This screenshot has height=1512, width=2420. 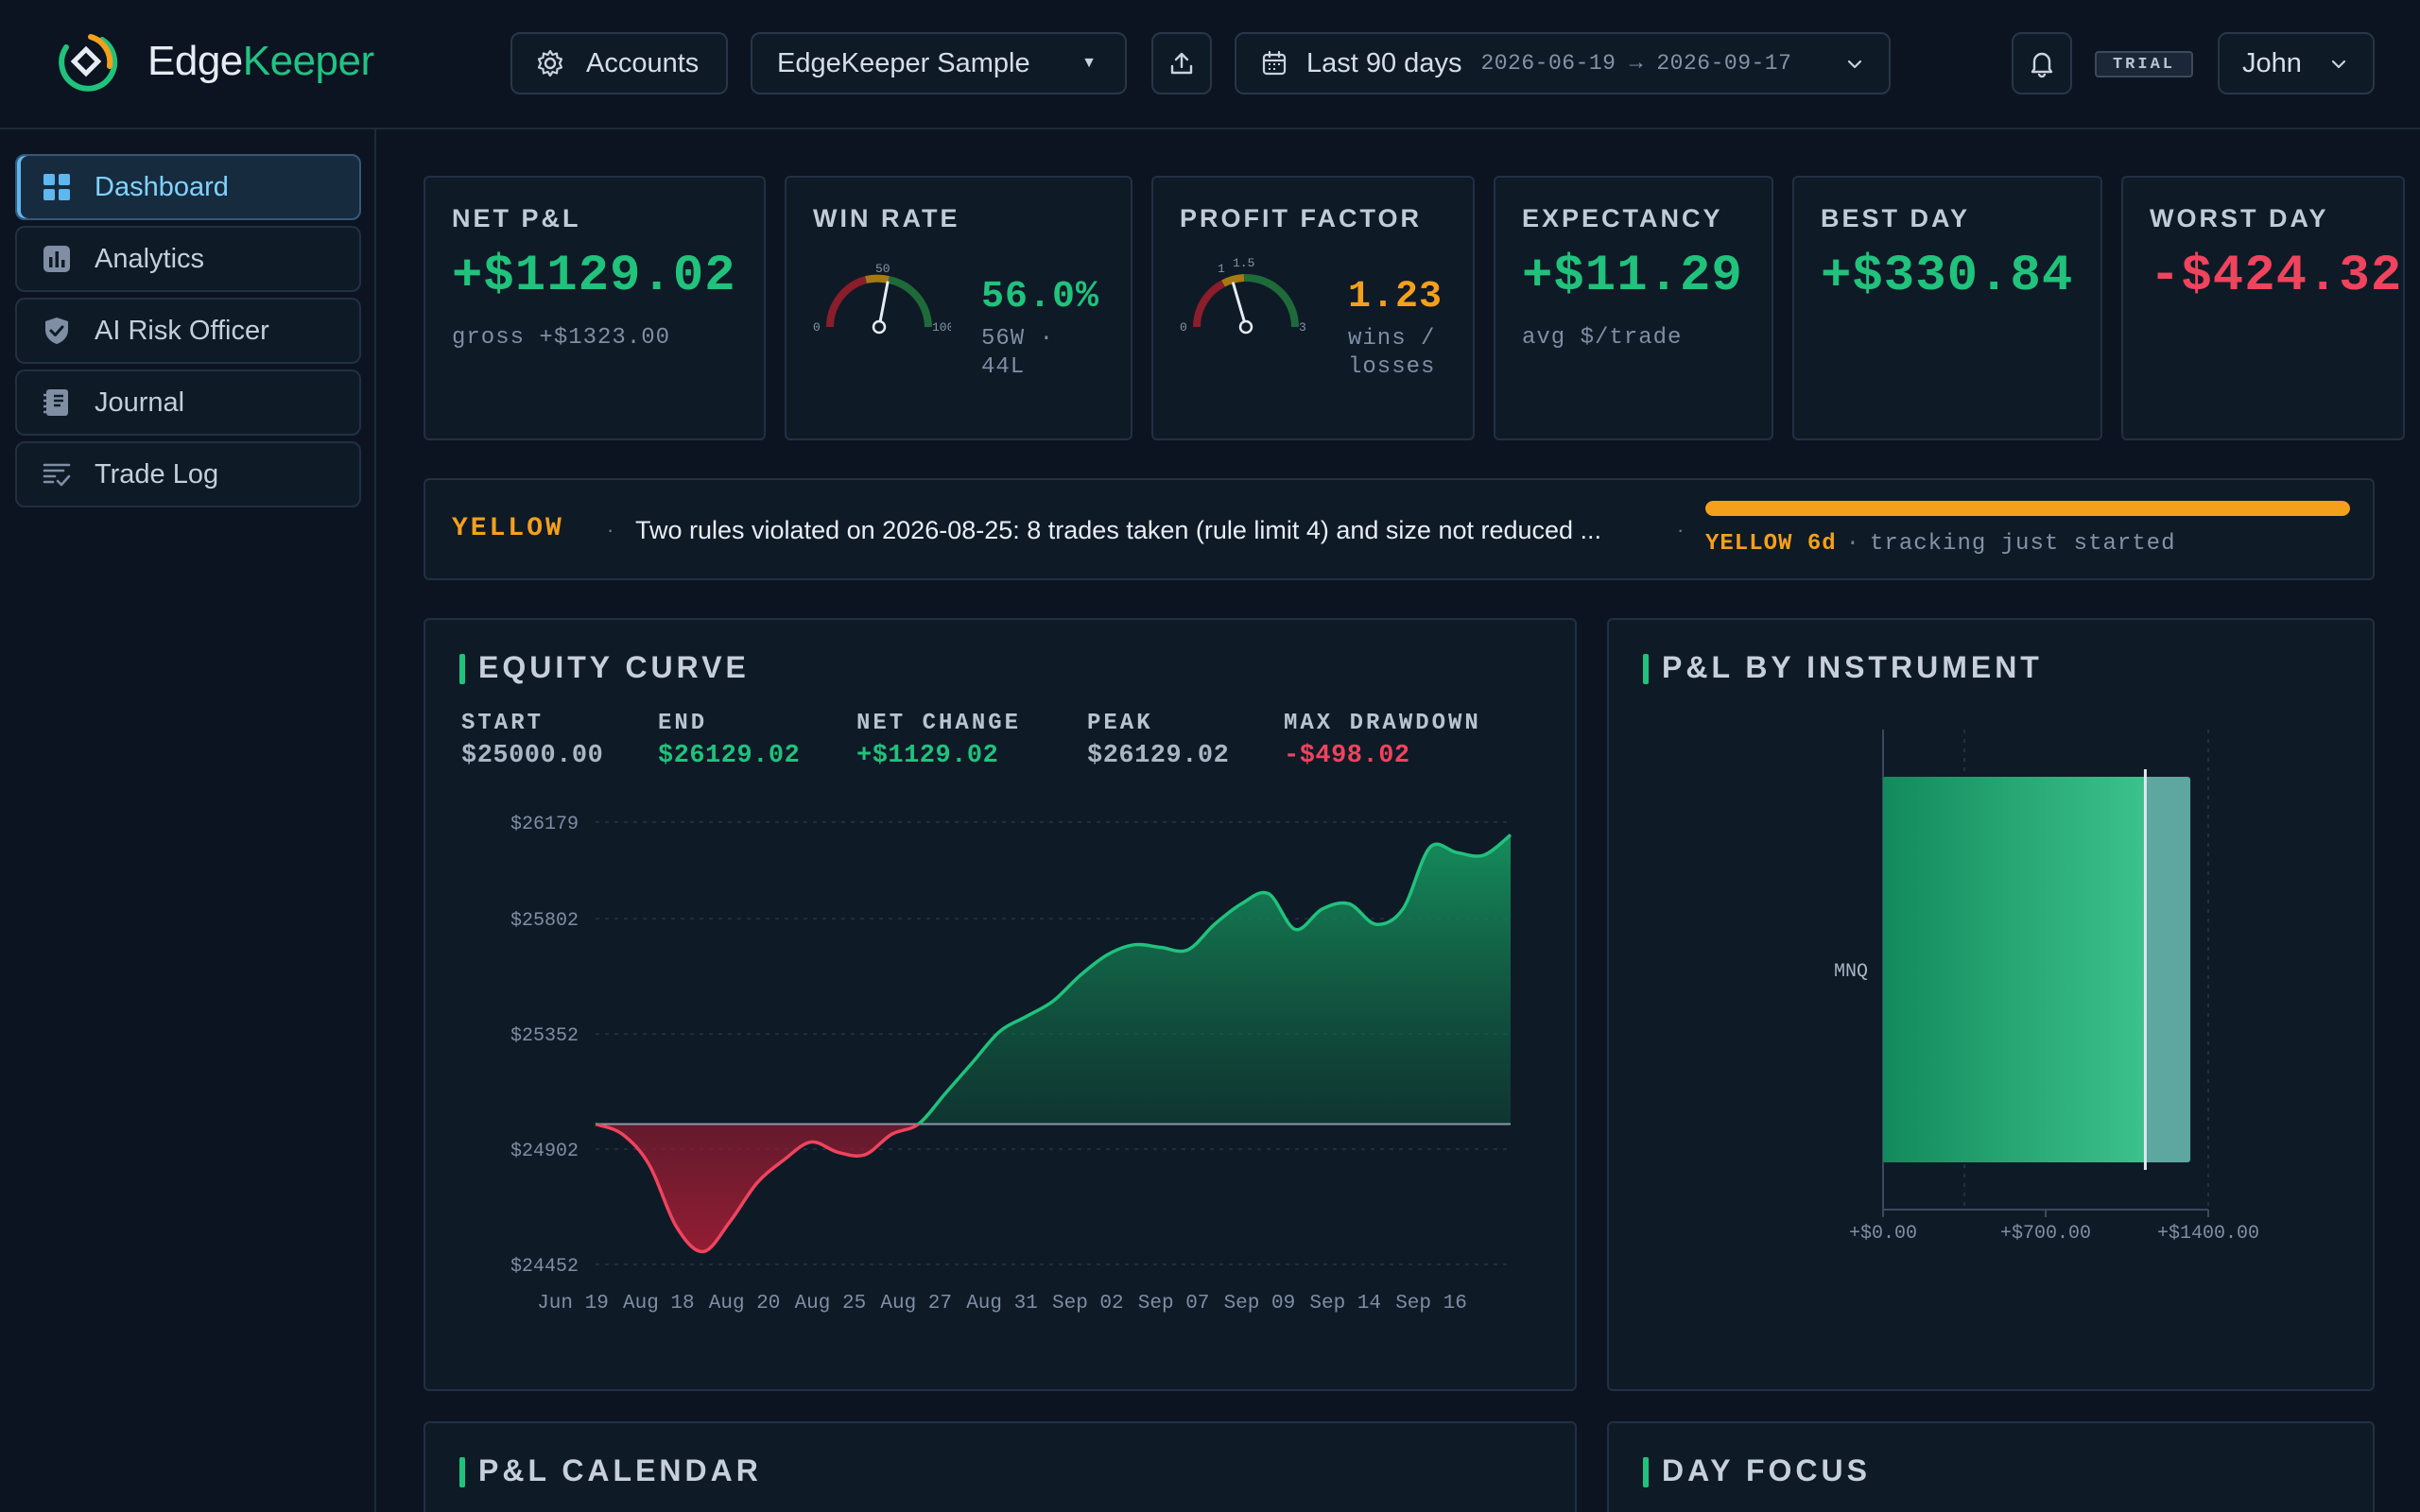 I want to click on date-range-label: Last 90 days, so click(x=1384, y=62).